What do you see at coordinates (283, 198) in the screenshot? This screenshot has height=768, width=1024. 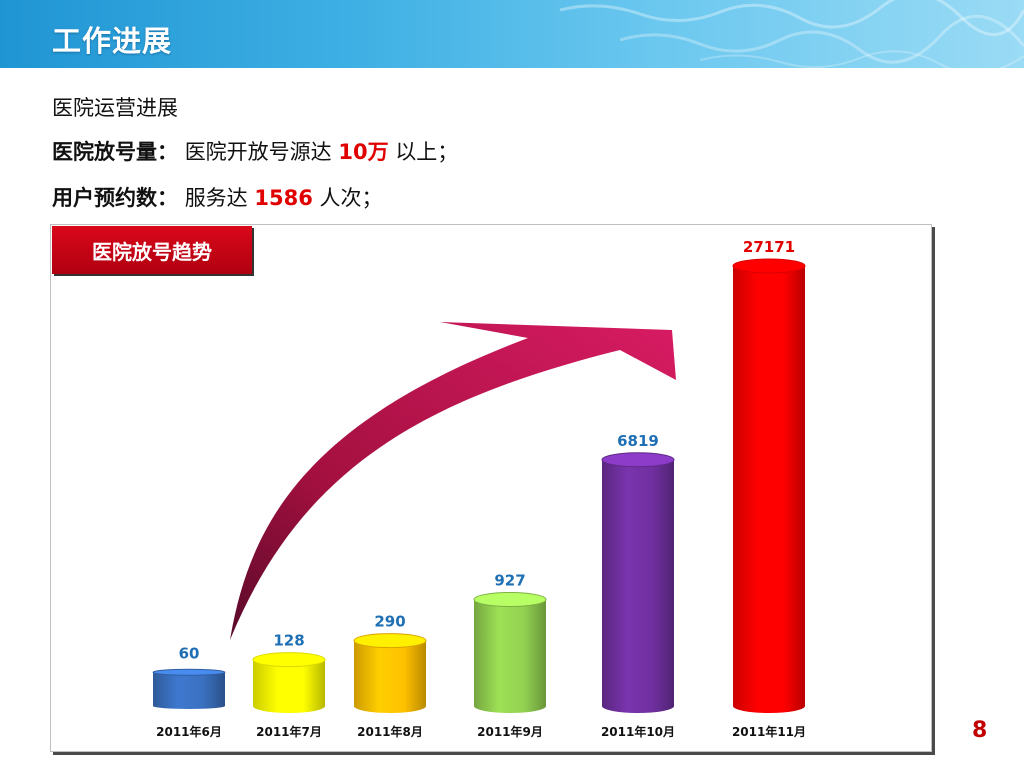 I see `appointments-highlight: 1586` at bounding box center [283, 198].